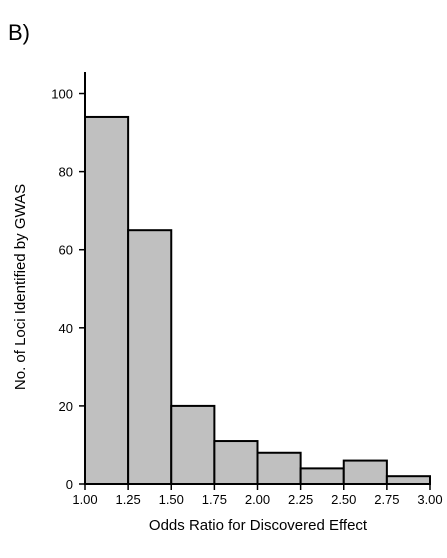  I want to click on x-tick-label: 2.50, so click(343, 499).